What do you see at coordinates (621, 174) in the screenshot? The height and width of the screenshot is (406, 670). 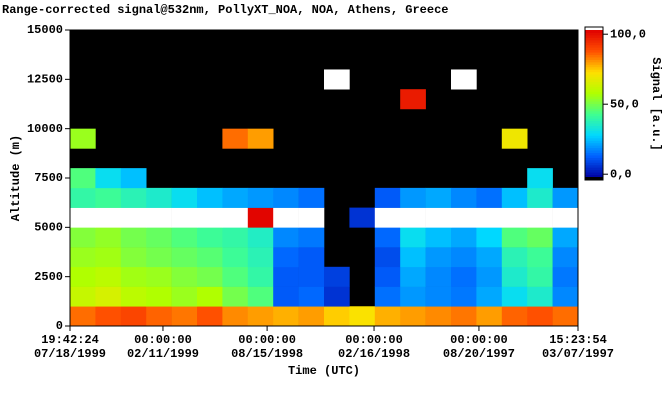 I see `colorbar-tick-label: 0,0` at bounding box center [621, 174].